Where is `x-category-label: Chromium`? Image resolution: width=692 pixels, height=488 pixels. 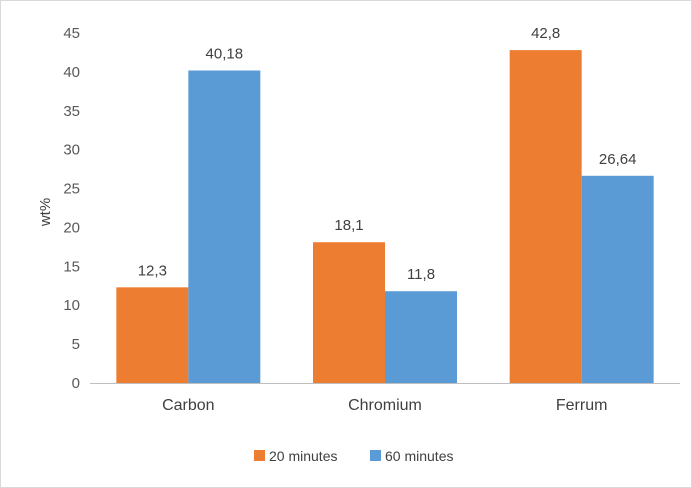 x-category-label: Chromium is located at coordinates (385, 405).